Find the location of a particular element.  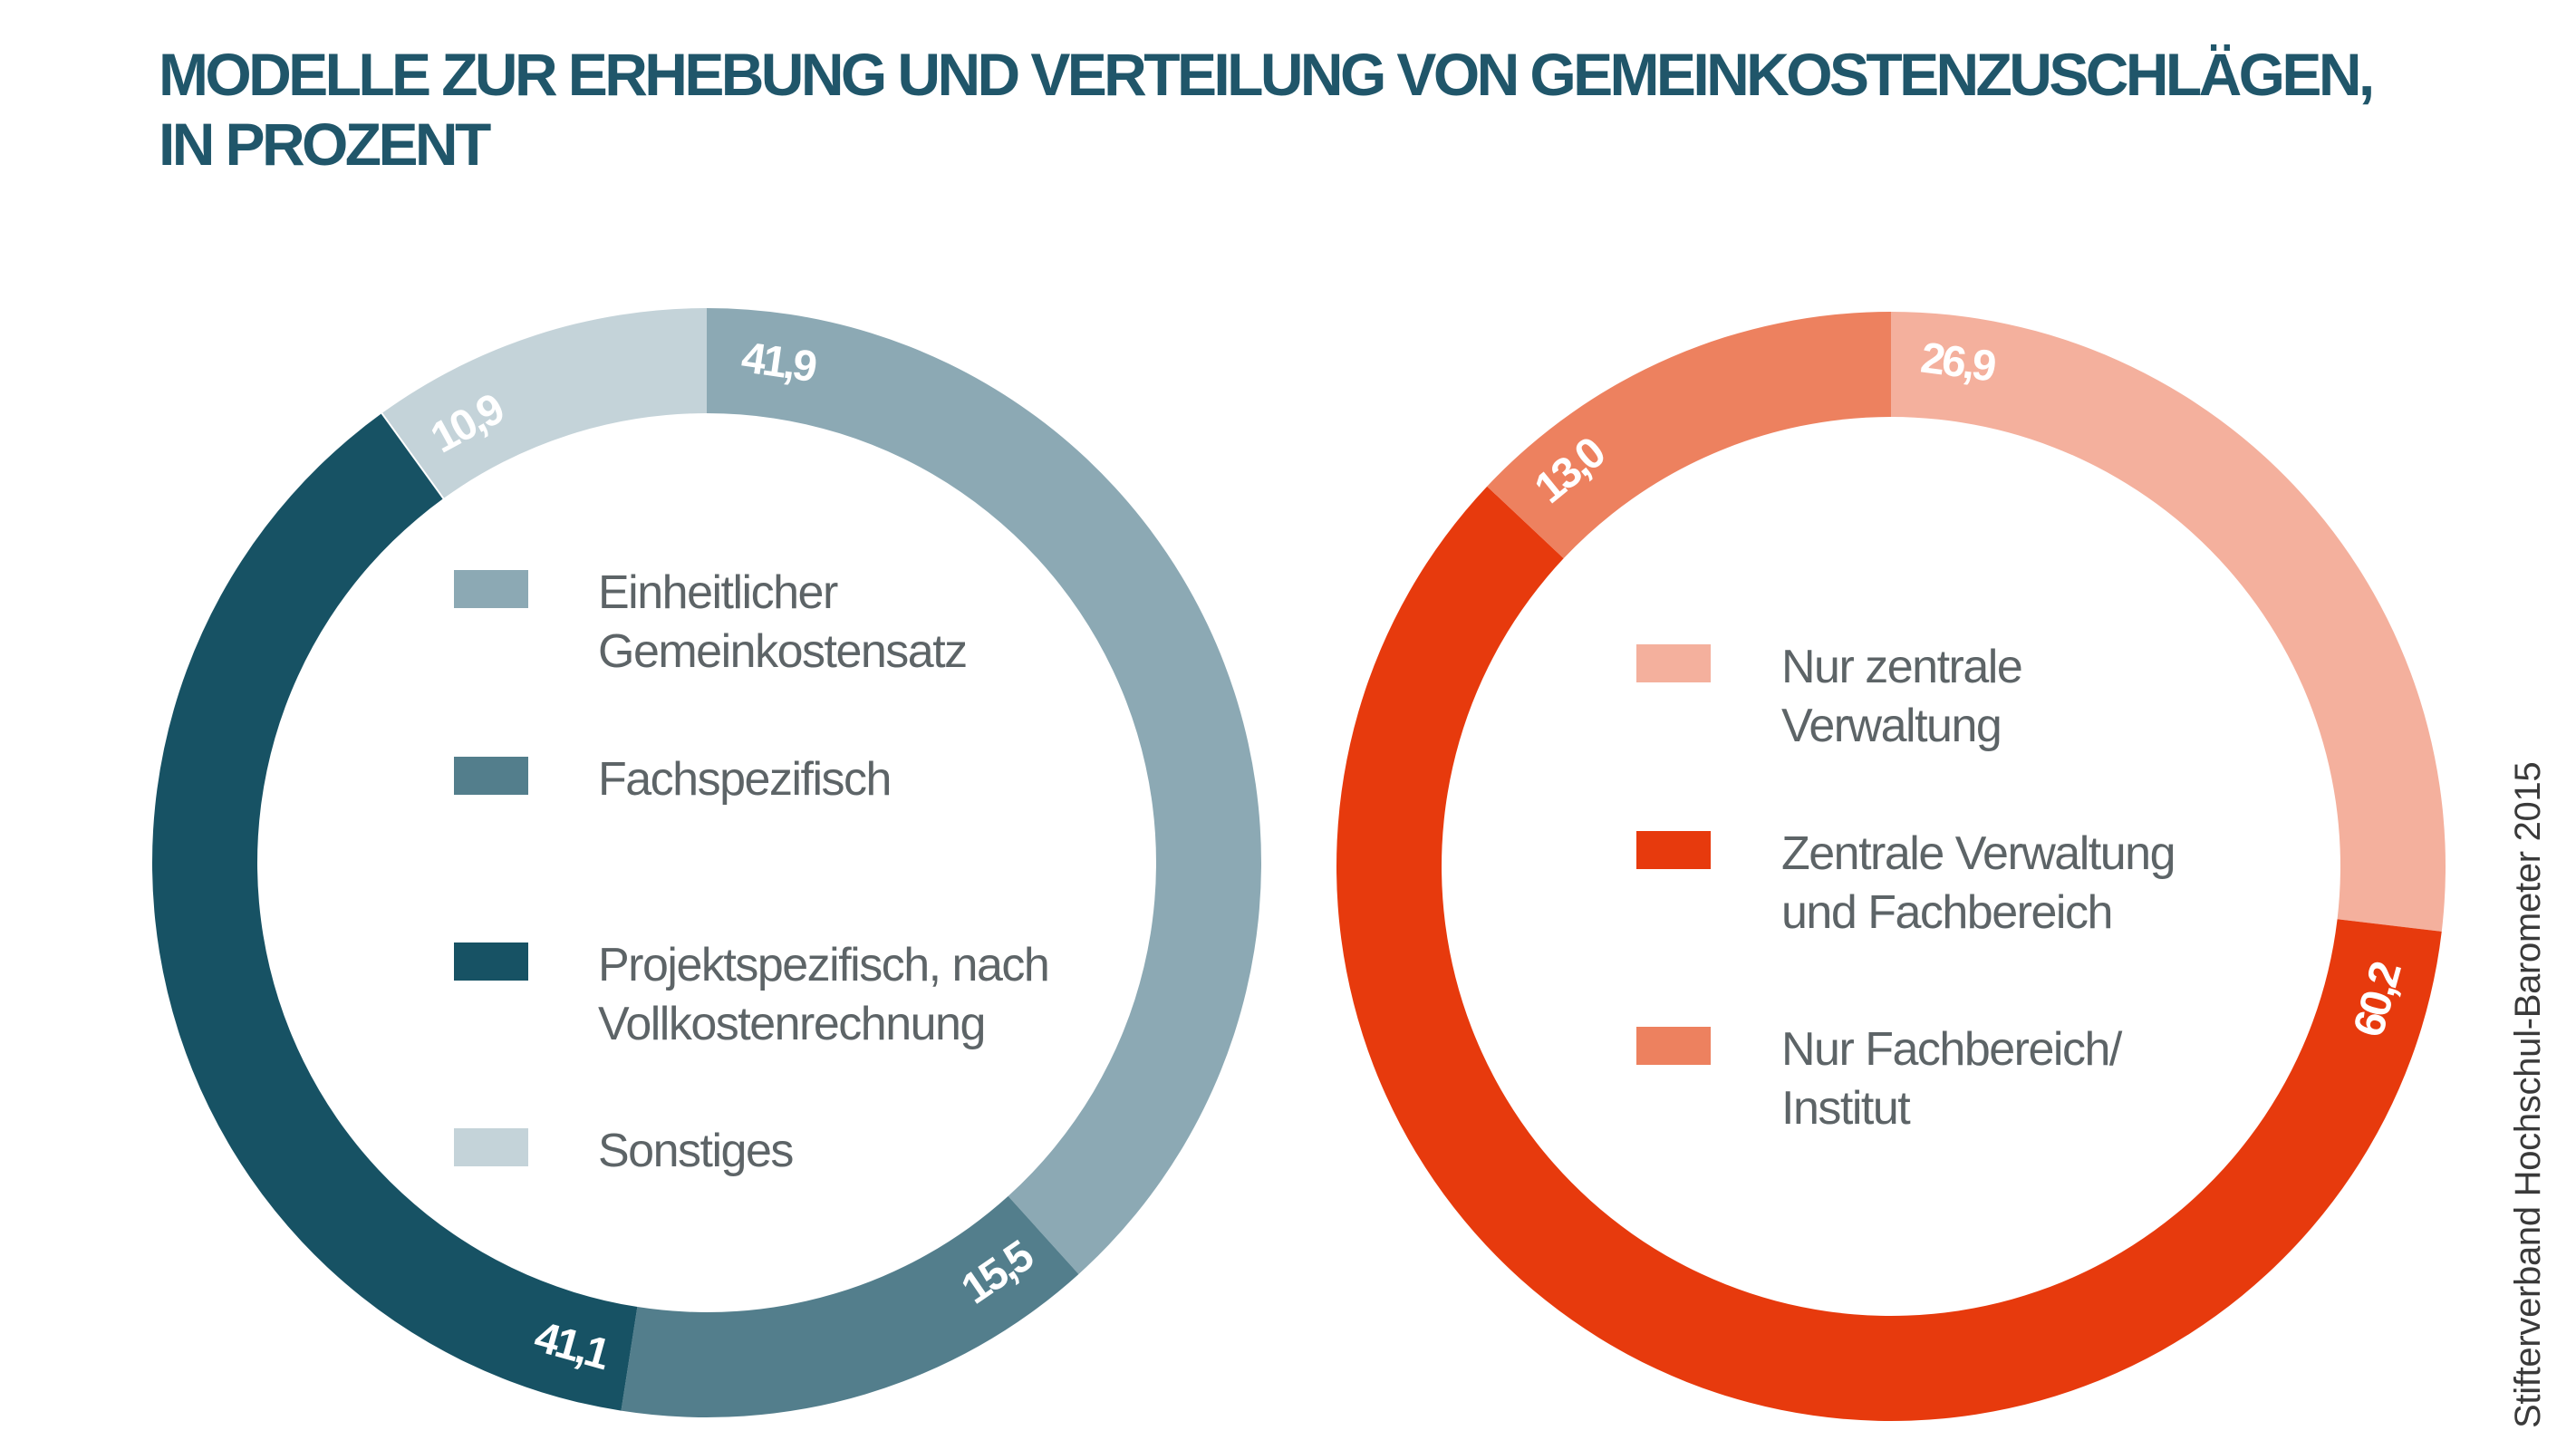

svg-text: 41,9 is located at coordinates (778, 363).